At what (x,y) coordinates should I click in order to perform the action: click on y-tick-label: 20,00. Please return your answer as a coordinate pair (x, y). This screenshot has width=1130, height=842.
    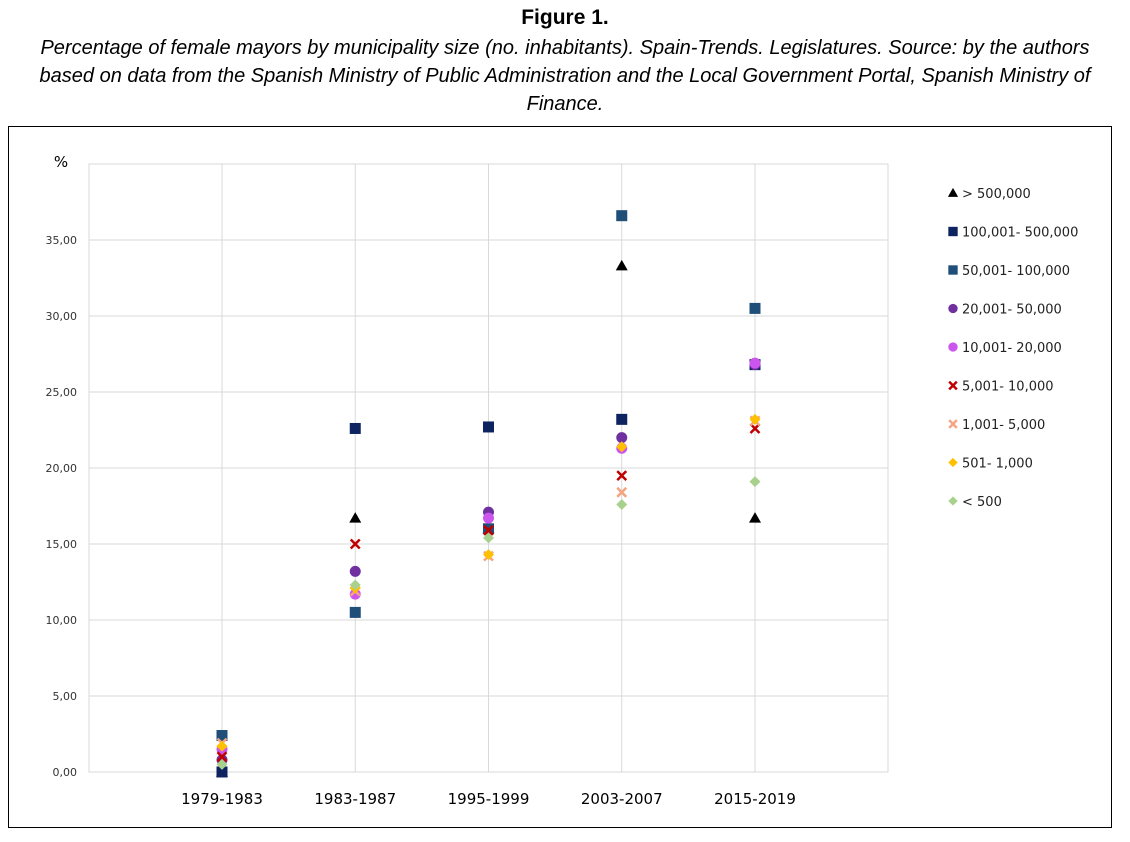
    Looking at the image, I should click on (62, 468).